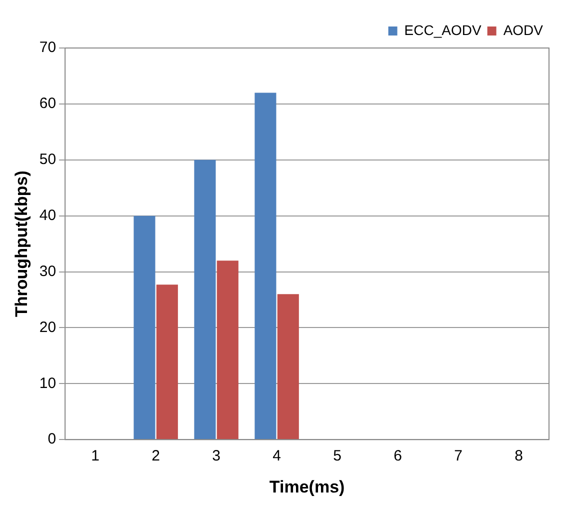  I want to click on x-tick-label: 1, so click(95, 456).